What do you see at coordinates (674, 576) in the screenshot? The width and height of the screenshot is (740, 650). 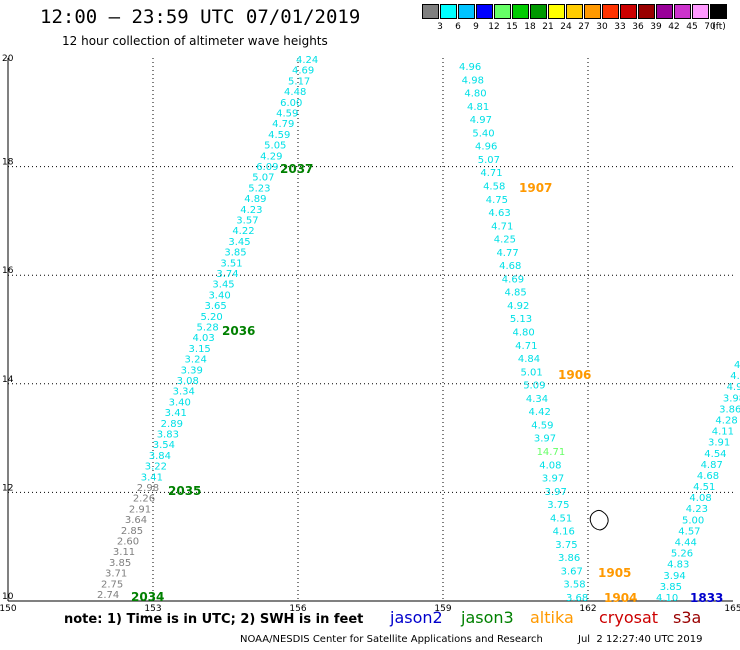 I see `swh-reading-track-c: 3.94` at bounding box center [674, 576].